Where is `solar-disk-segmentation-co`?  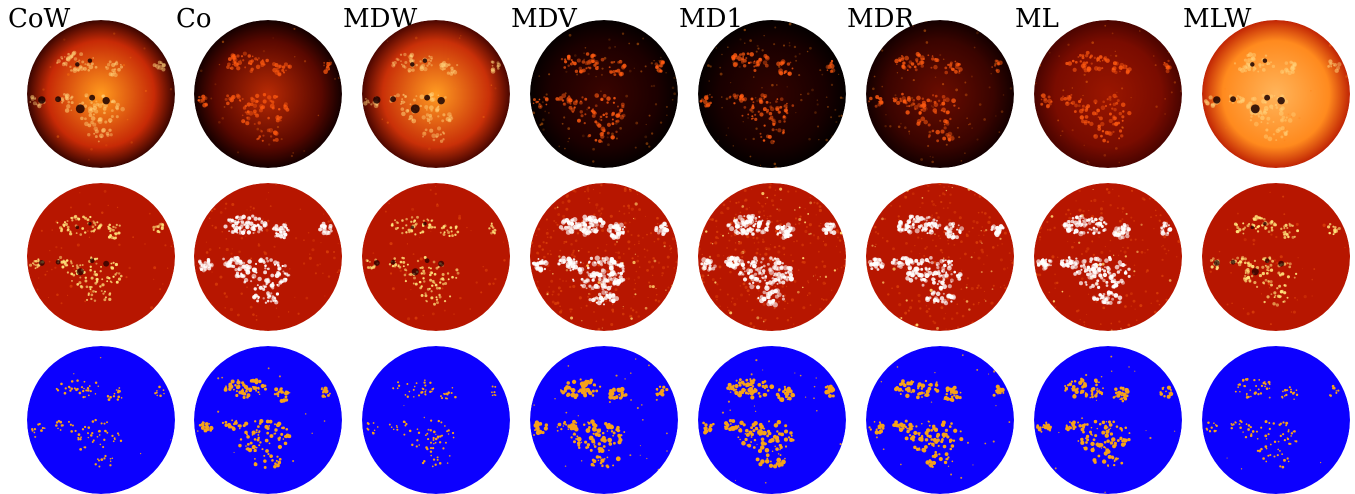 solar-disk-segmentation-co is located at coordinates (268, 420).